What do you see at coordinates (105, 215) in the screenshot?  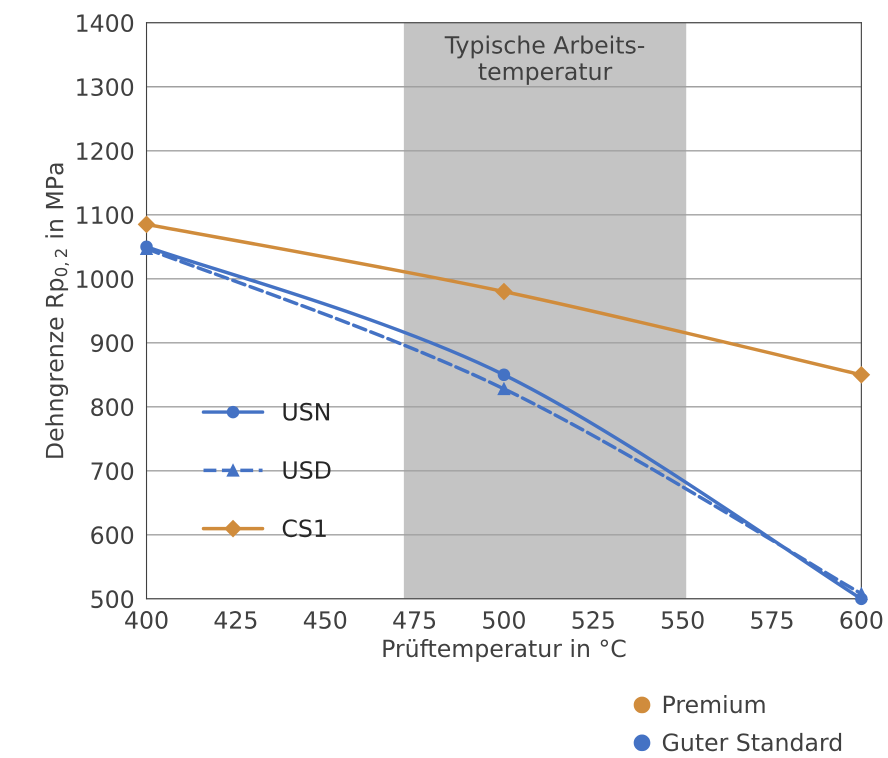 I see `y-tick-label: 1100` at bounding box center [105, 215].